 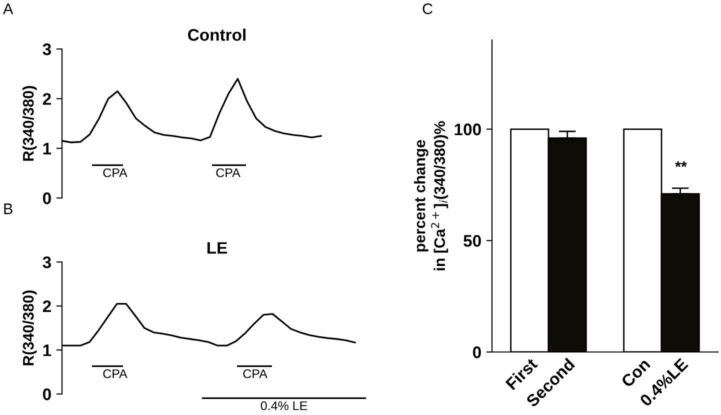 I want to click on text: 0.4% LE, so click(x=284, y=405).